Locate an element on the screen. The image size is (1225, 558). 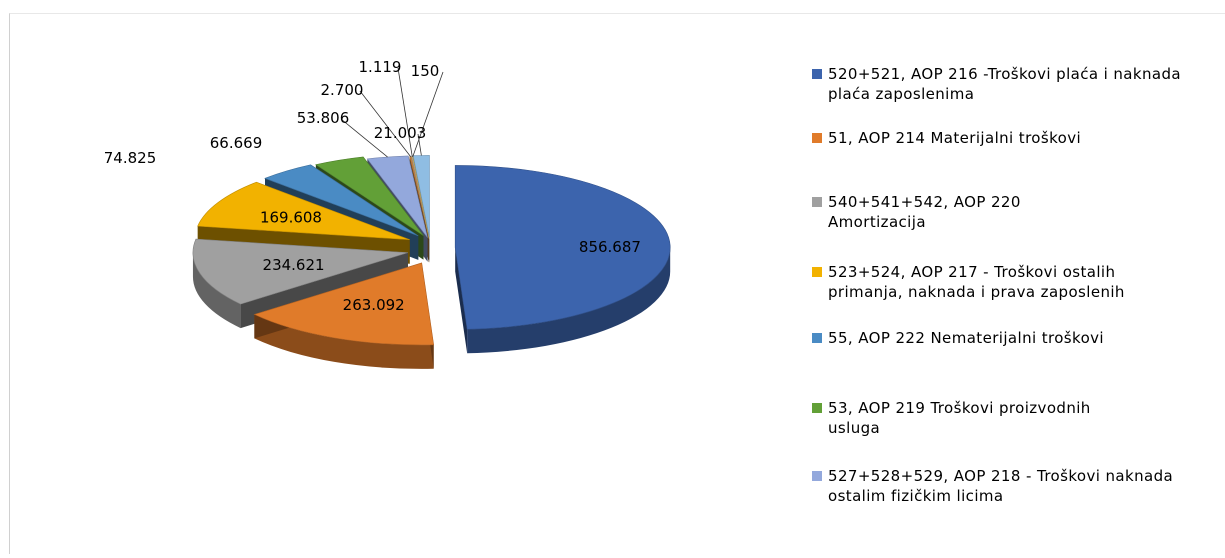
value-label: 234.621 is located at coordinates (294, 265).